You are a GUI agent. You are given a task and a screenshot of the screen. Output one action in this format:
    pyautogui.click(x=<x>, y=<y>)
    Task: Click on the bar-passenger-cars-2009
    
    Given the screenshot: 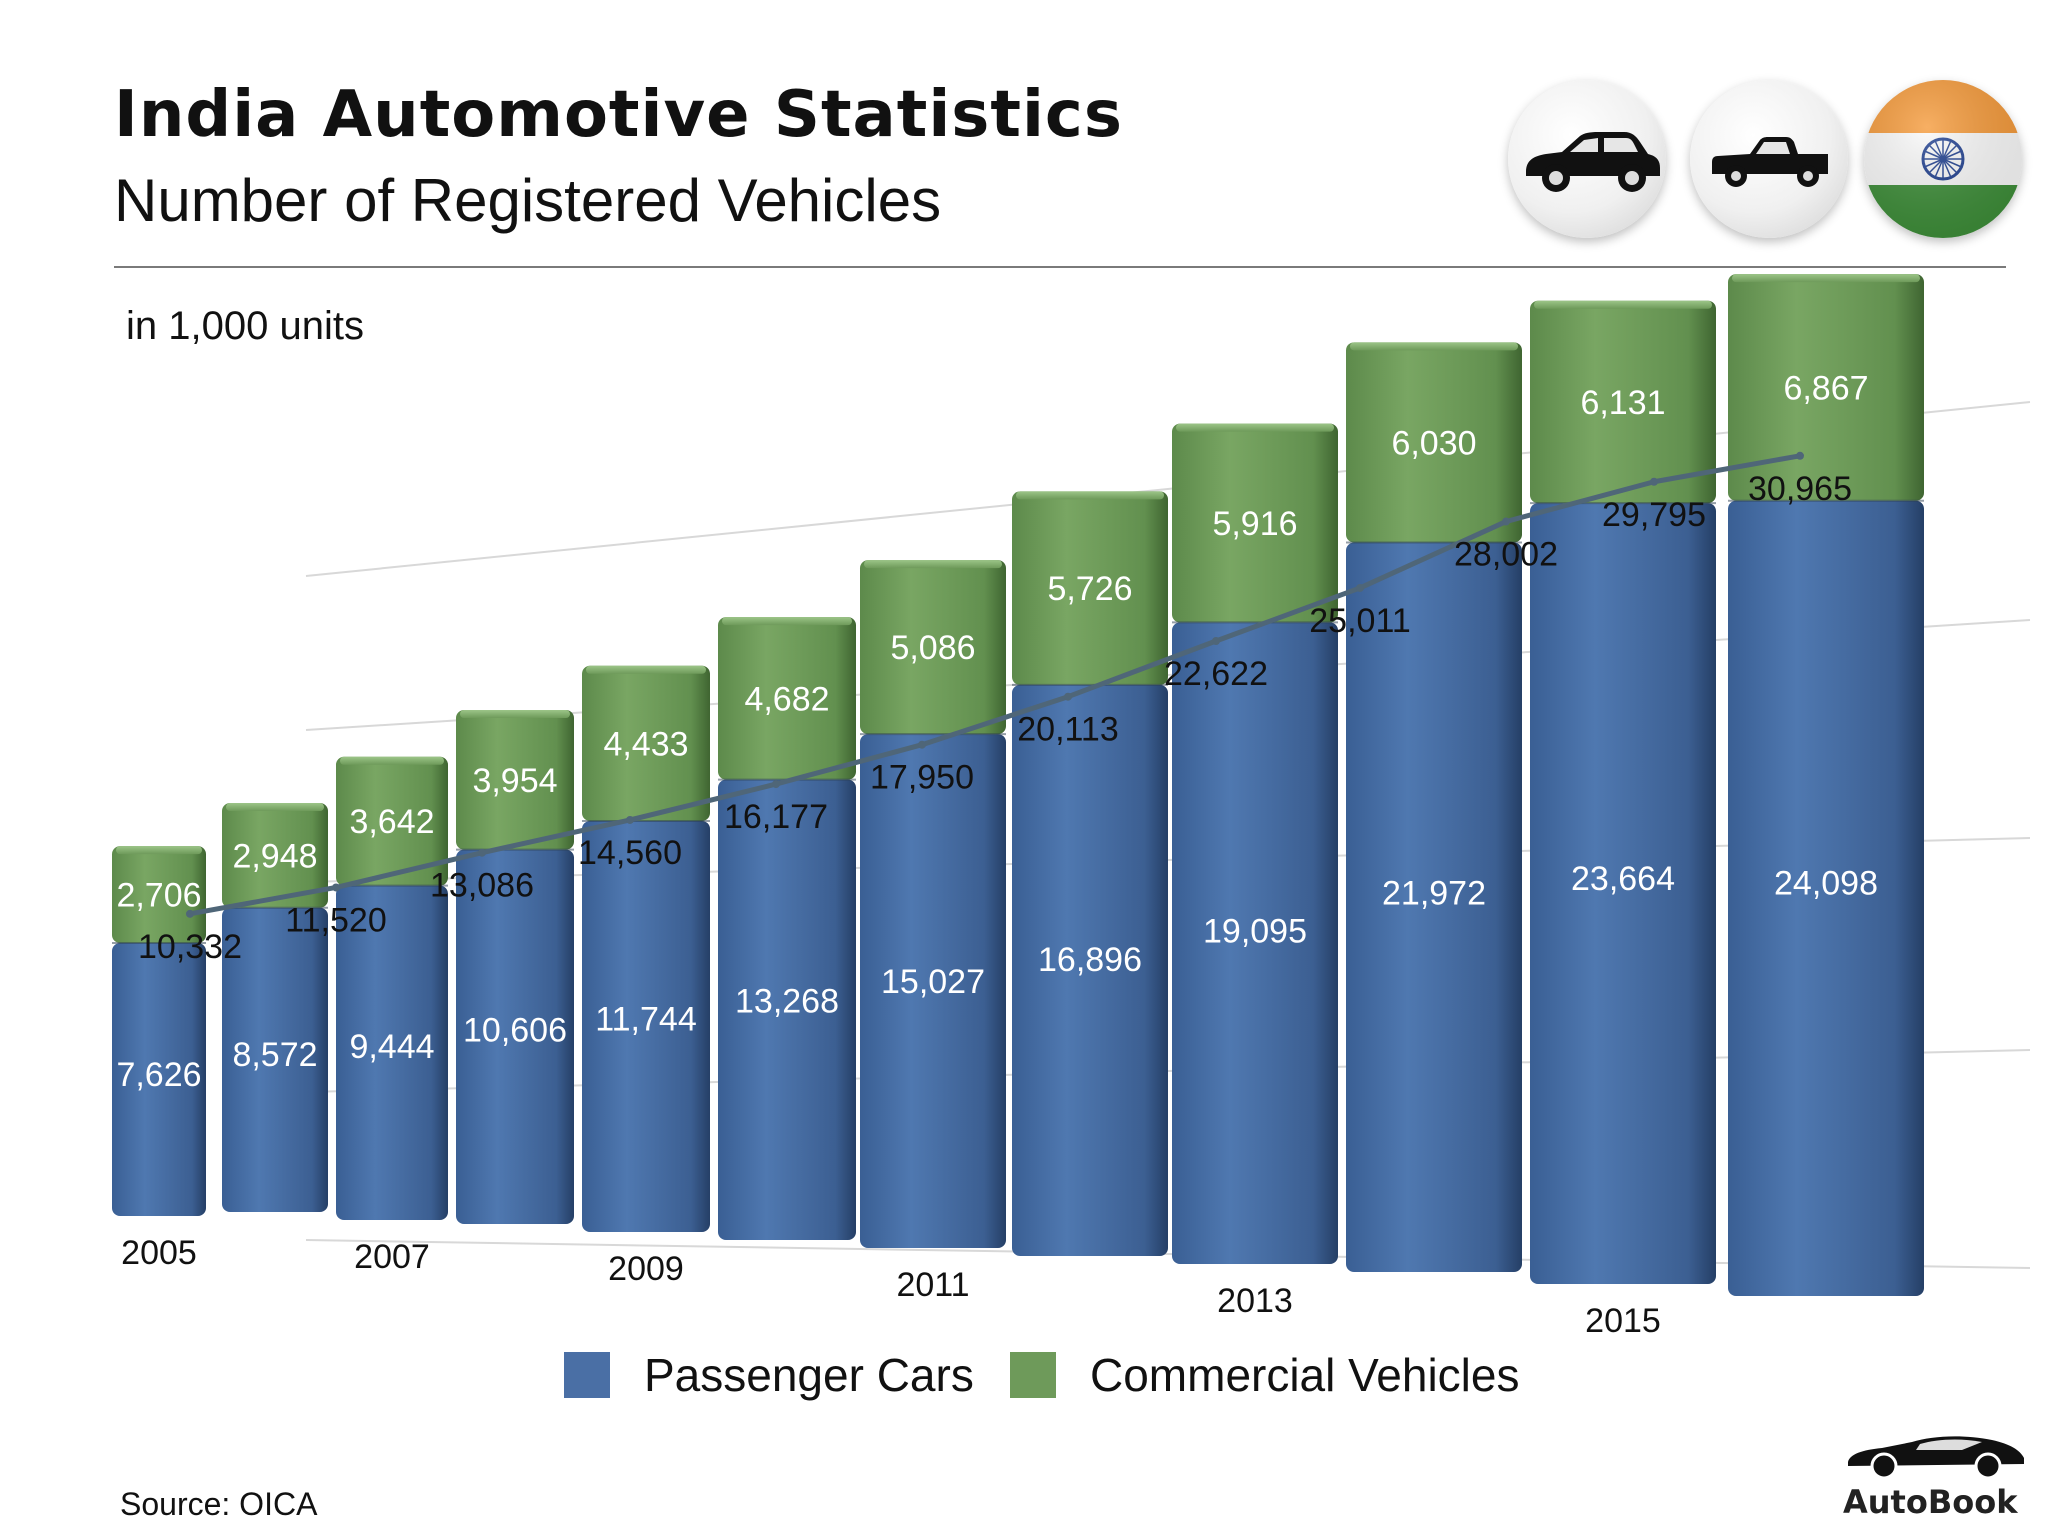 What is the action you would take?
    pyautogui.click(x=646, y=1026)
    